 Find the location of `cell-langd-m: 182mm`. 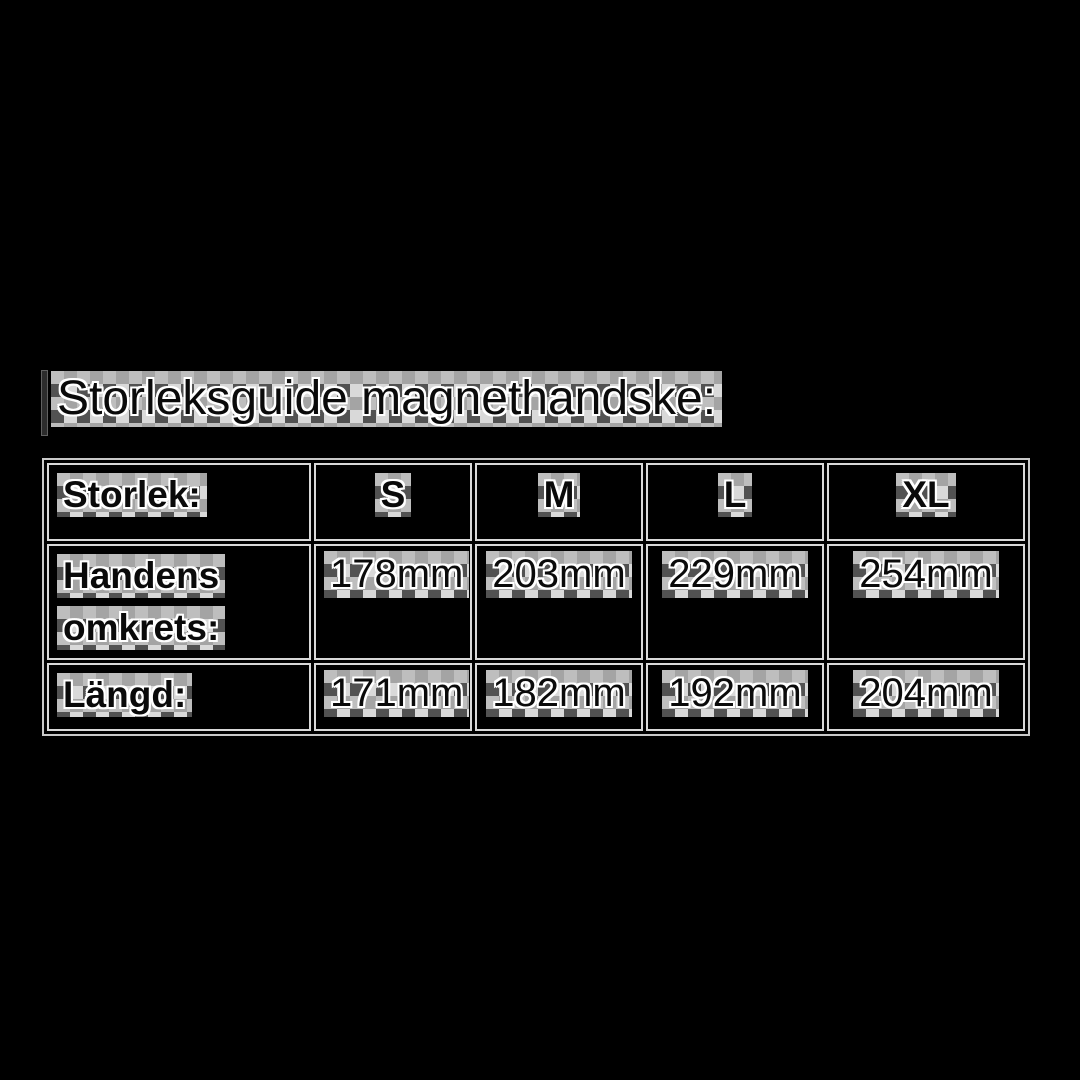

cell-langd-m: 182mm is located at coordinates (559, 696).